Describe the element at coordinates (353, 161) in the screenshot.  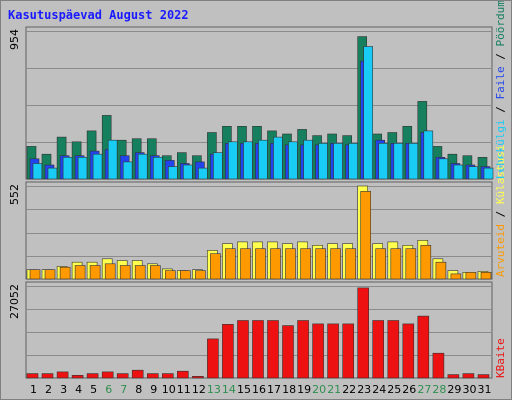
I see `bar-lehekülgi-day-22` at that location.